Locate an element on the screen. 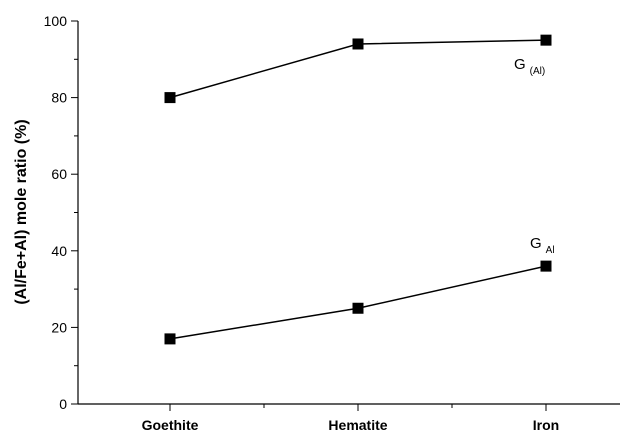 The width and height of the screenshot is (632, 434). x-categories: Goethite Hematite Iron is located at coordinates (350, 418).